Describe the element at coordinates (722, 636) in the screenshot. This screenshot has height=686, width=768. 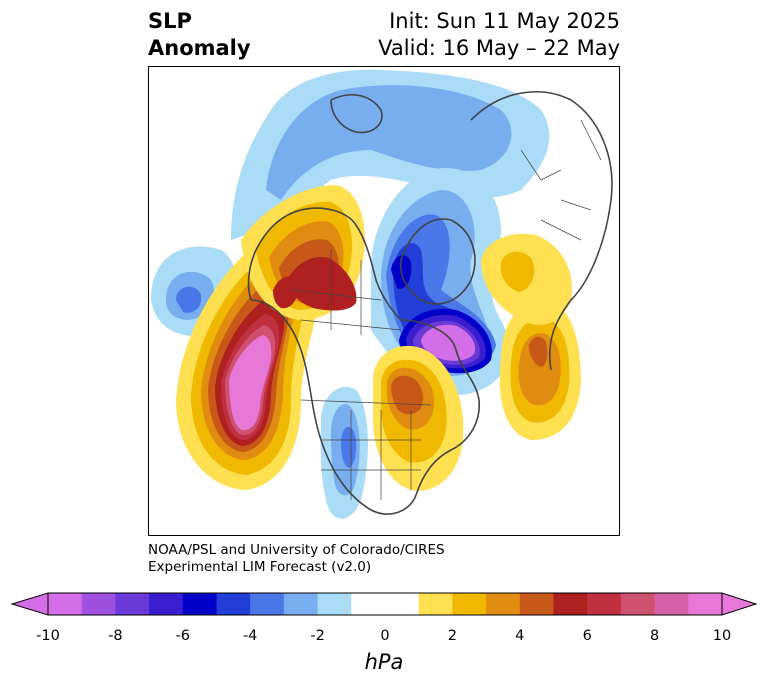
I see `colorbar-tick-label: 10` at that location.